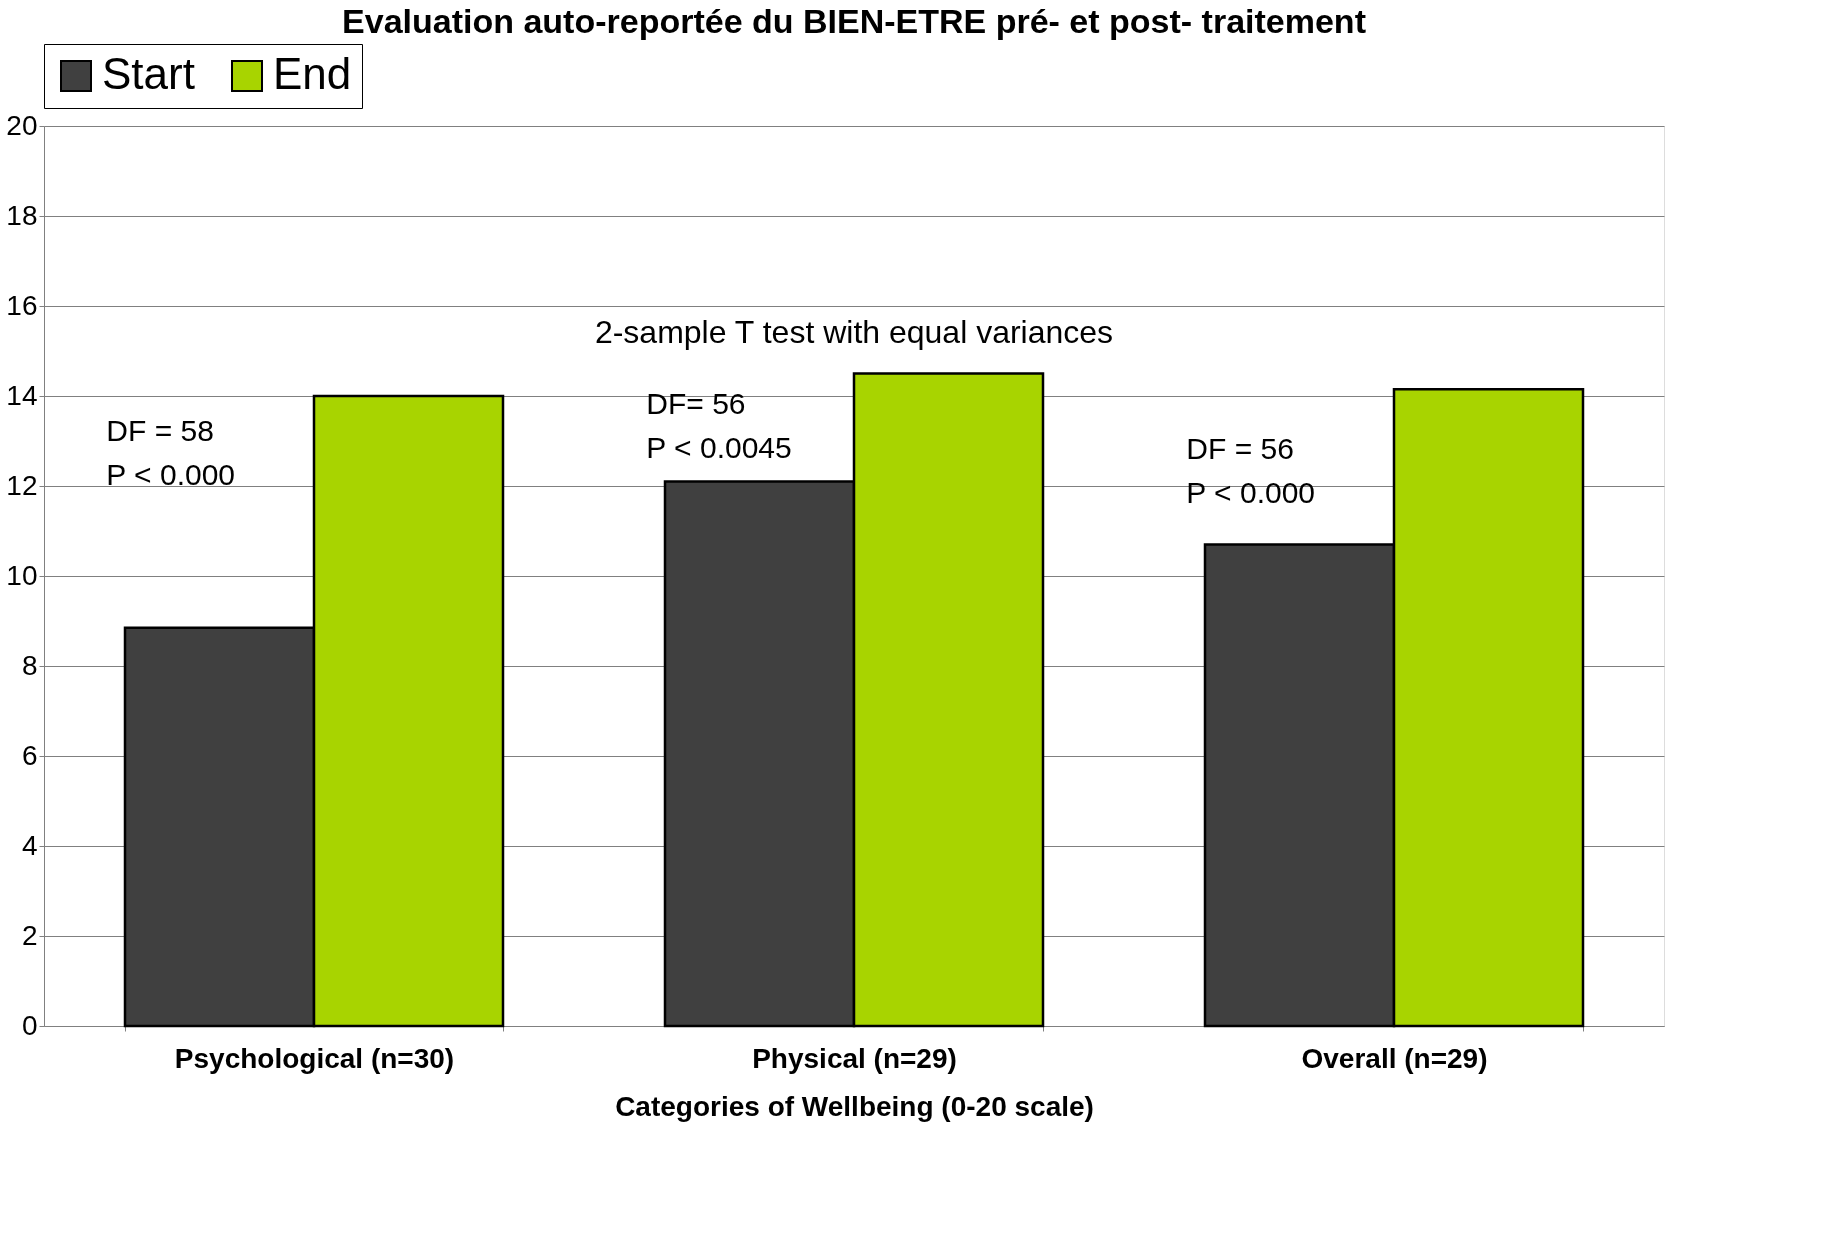 The width and height of the screenshot is (1845, 1242). Describe the element at coordinates (171, 452) in the screenshot. I see `annotation: DF = 58 P < 0.000` at that location.